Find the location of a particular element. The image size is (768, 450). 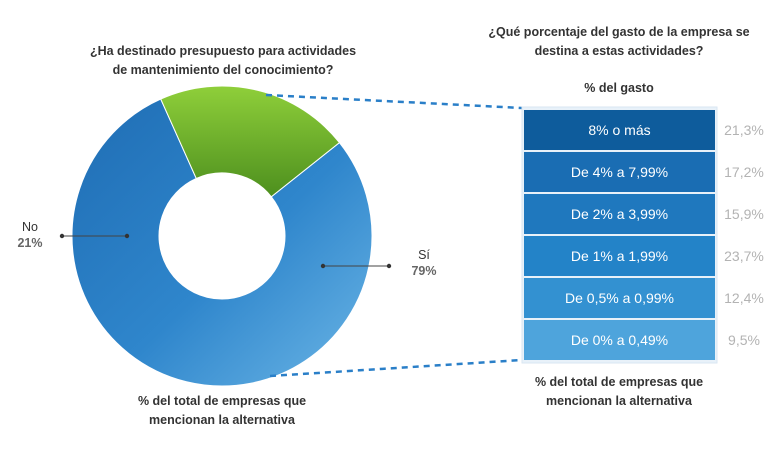

box-subtitle-line-1: % del total de empresas que is located at coordinates (619, 382).